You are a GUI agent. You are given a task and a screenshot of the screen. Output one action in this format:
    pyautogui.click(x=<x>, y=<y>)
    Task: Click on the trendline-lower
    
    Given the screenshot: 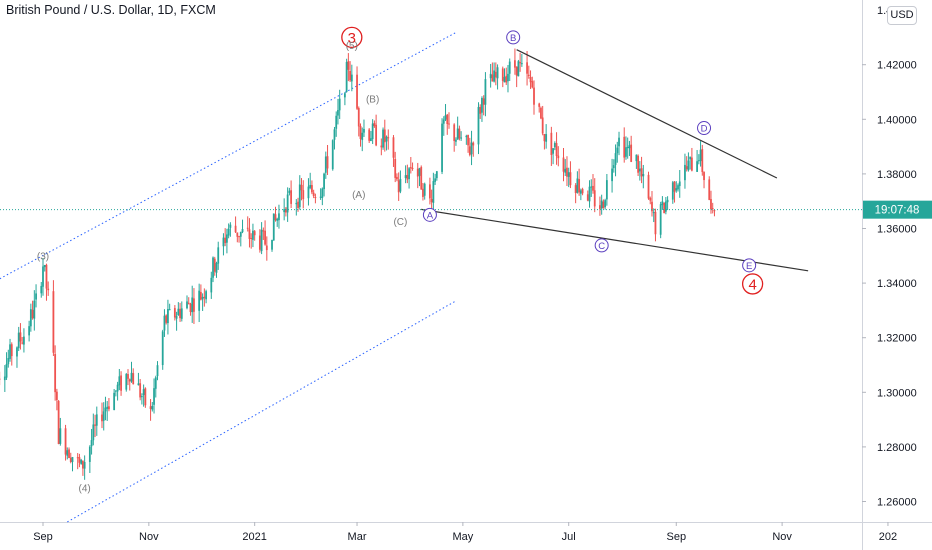 What is the action you would take?
    pyautogui.click(x=615, y=240)
    